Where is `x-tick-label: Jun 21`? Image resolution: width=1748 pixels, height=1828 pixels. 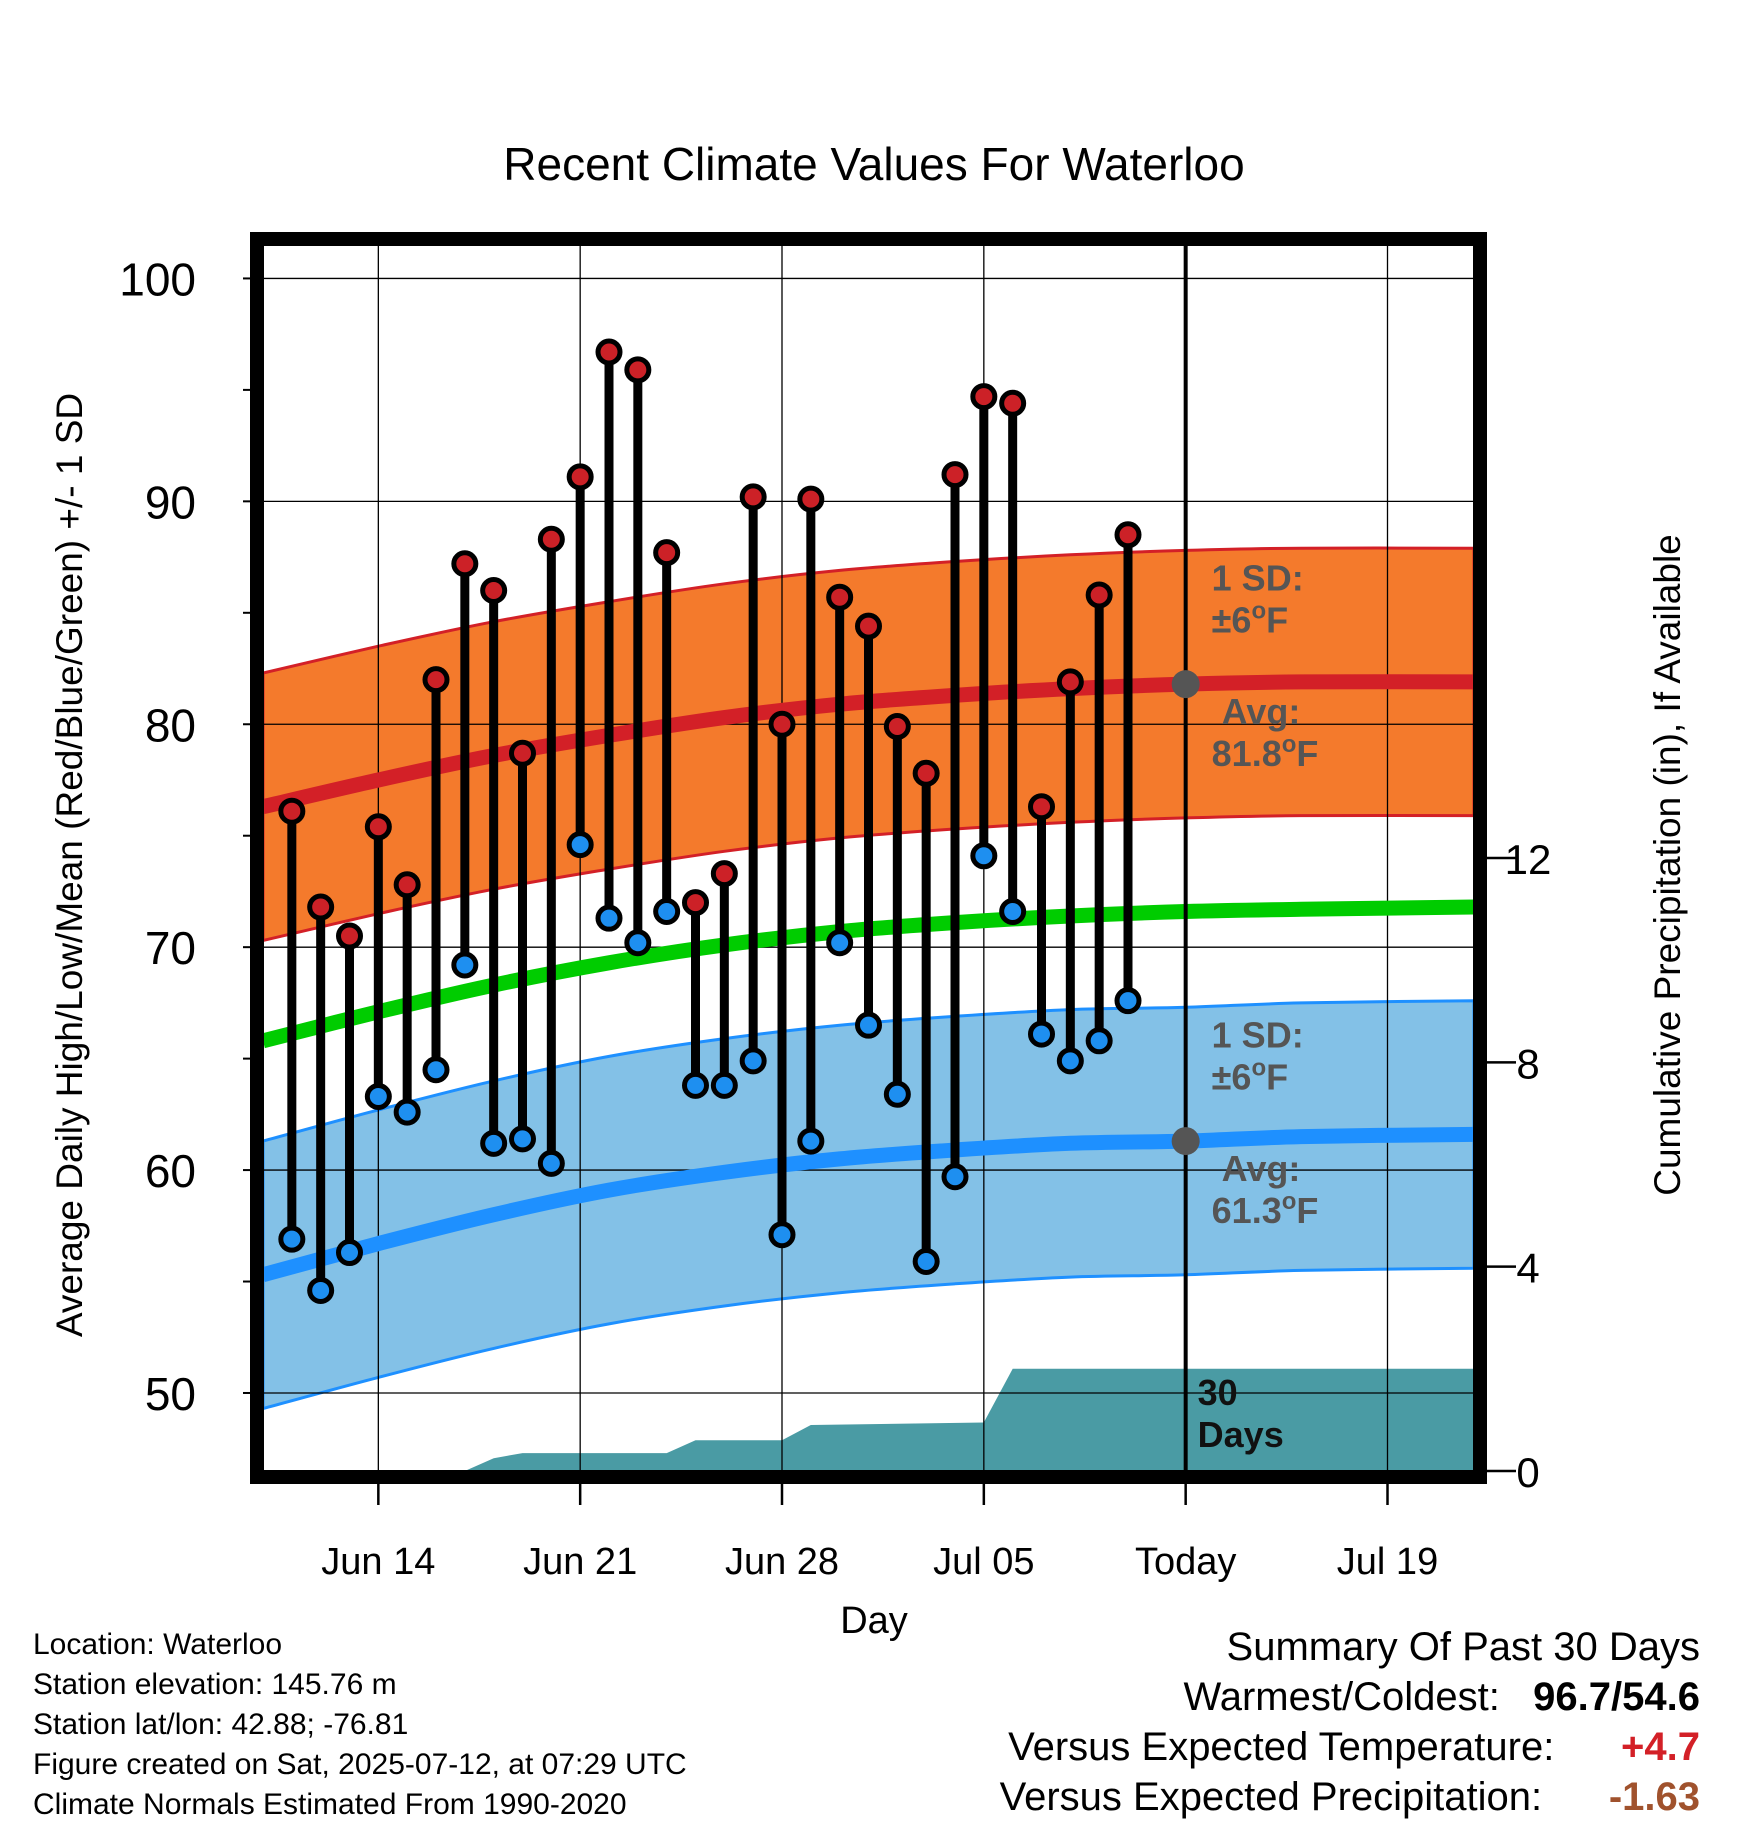
x-tick-label: Jun 21 is located at coordinates (580, 1562).